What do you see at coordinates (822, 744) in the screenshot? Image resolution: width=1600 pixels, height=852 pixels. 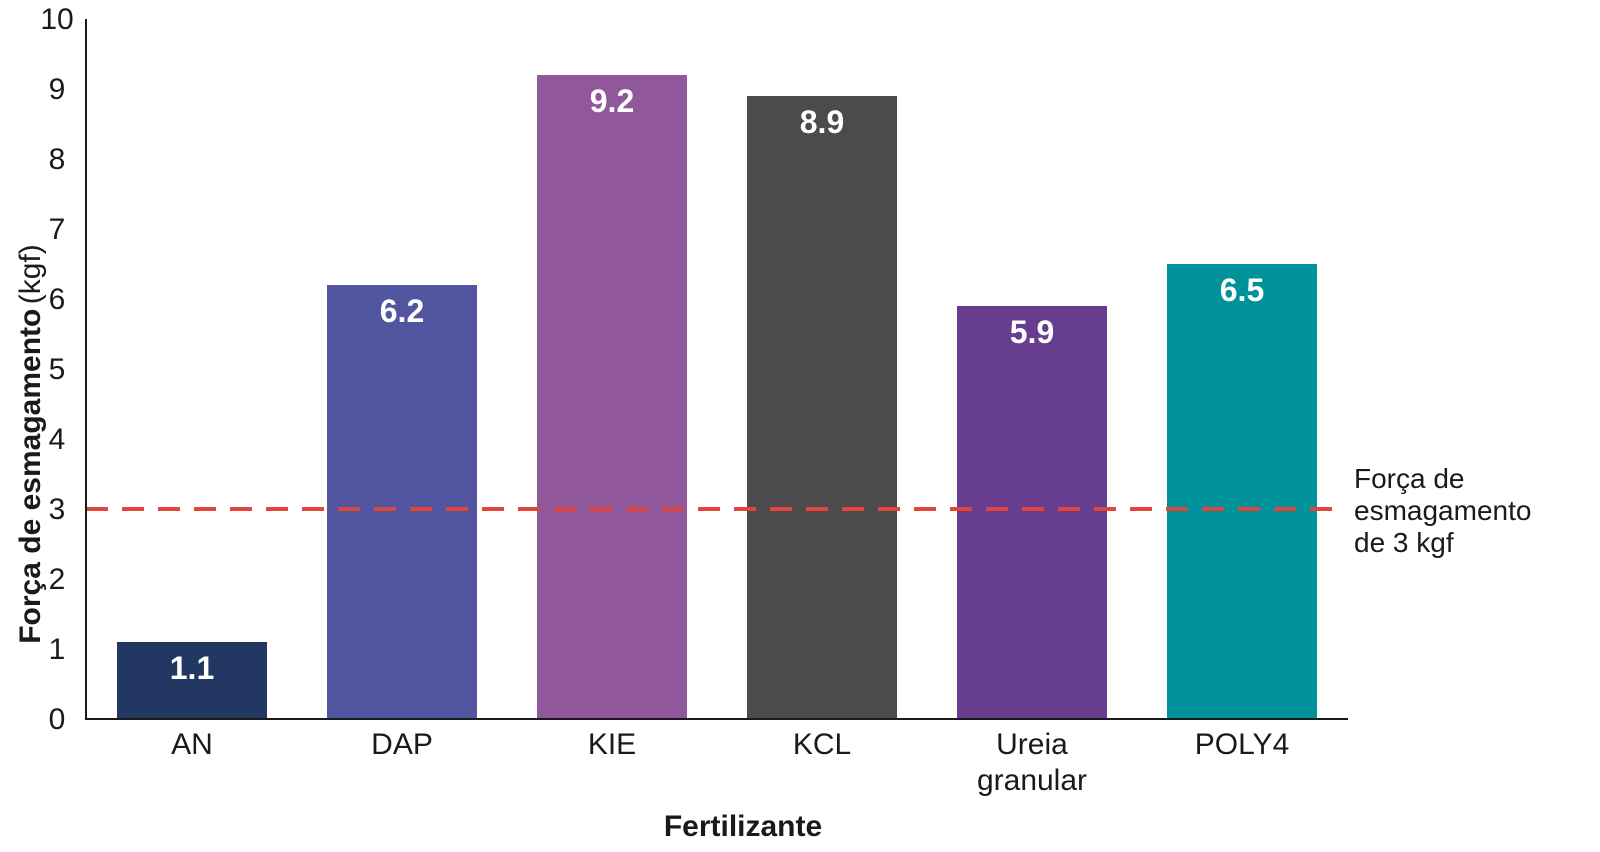 I see `x-category-label: KCL` at bounding box center [822, 744].